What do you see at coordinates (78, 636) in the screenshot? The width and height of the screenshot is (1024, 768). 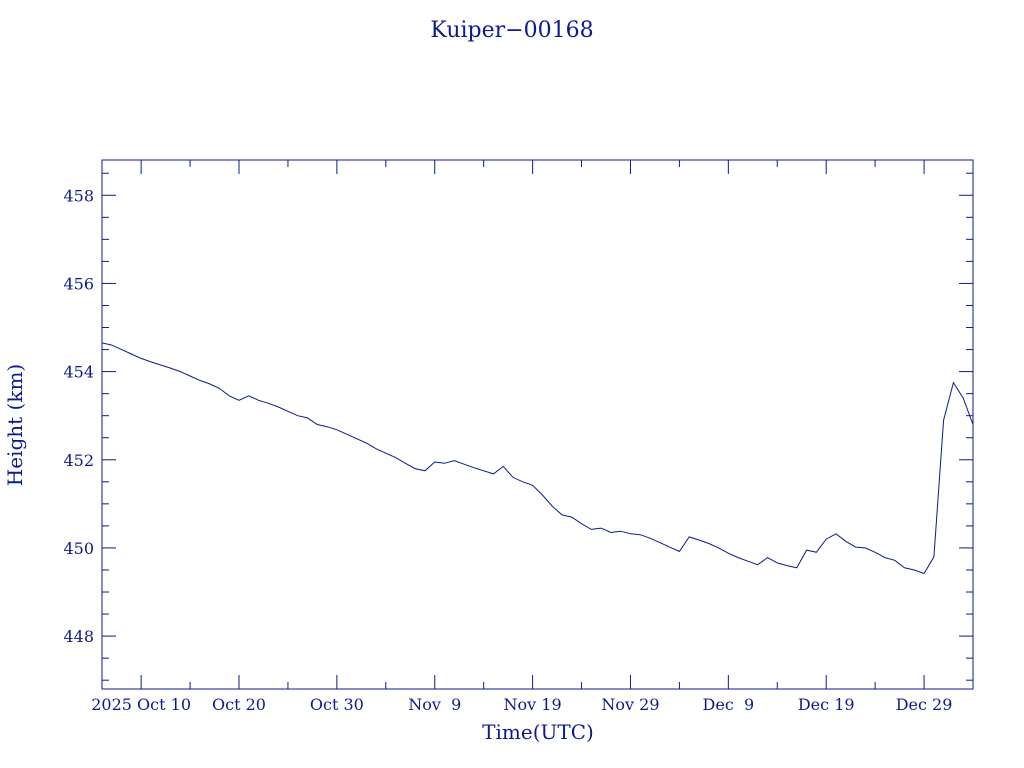 I see `y-tick-label: 448` at bounding box center [78, 636].